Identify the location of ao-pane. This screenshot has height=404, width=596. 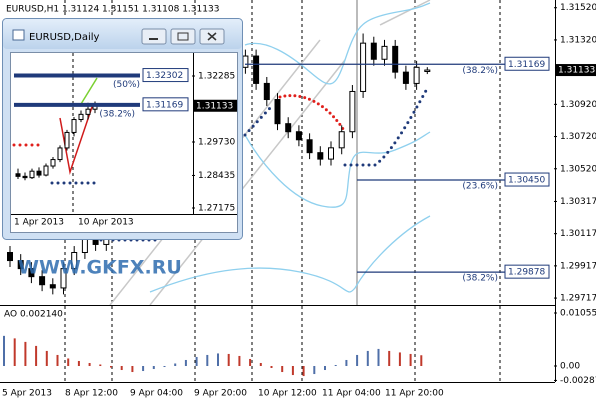
(213, 356).